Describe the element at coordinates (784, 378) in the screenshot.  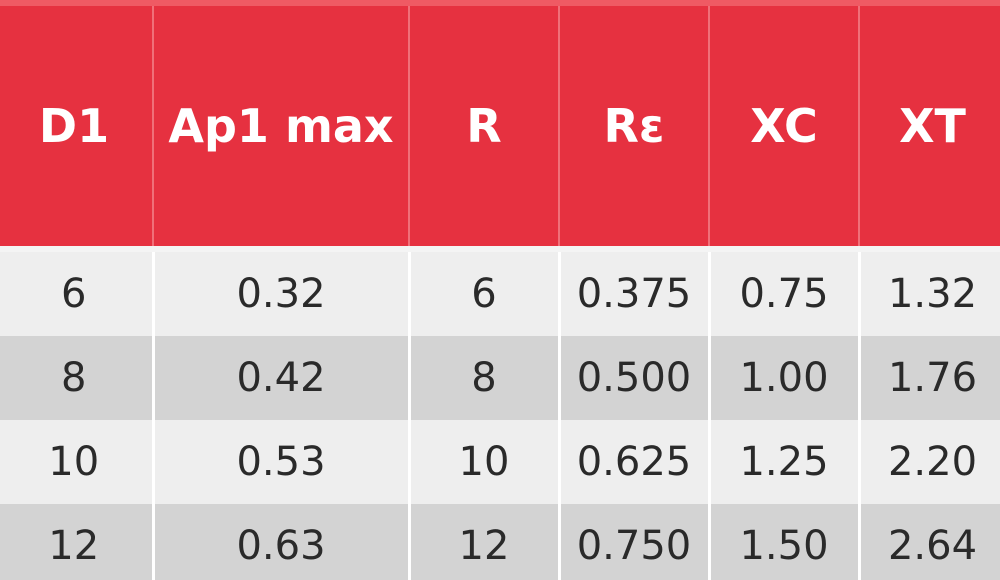
I see `table-cell: 1.00` at that location.